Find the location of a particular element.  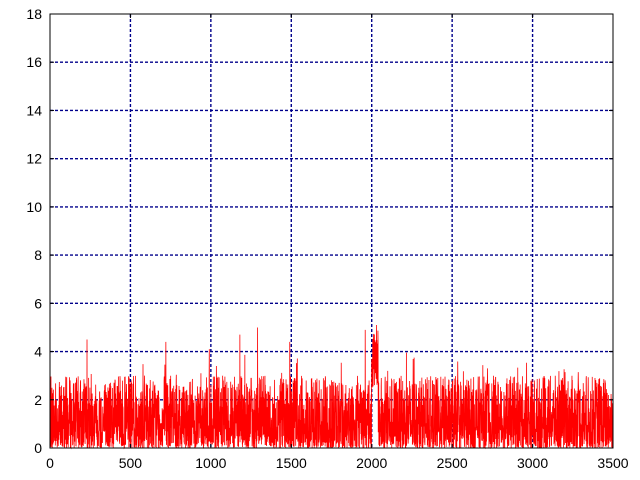

x-tick-label: 2500 is located at coordinates (452, 463).